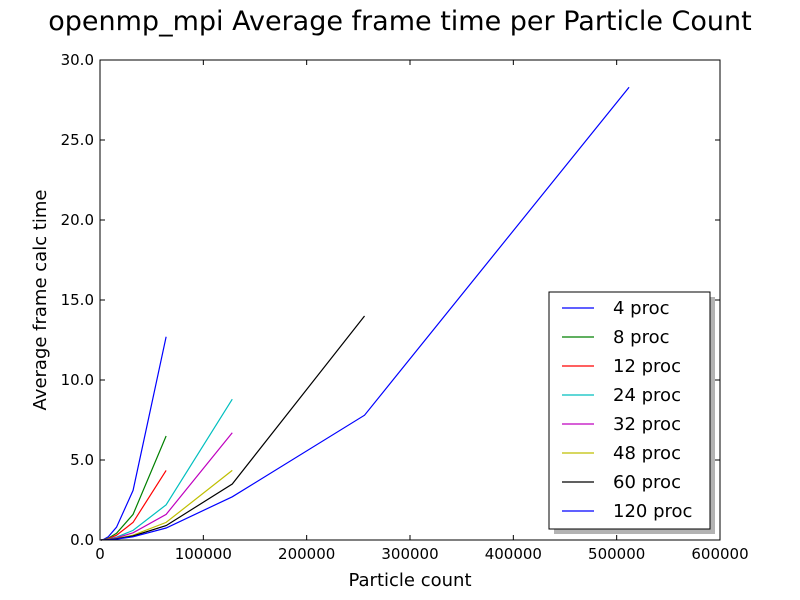 This screenshot has width=800, height=600. What do you see at coordinates (409, 580) in the screenshot?
I see `x-axis-label: Particle count` at bounding box center [409, 580].